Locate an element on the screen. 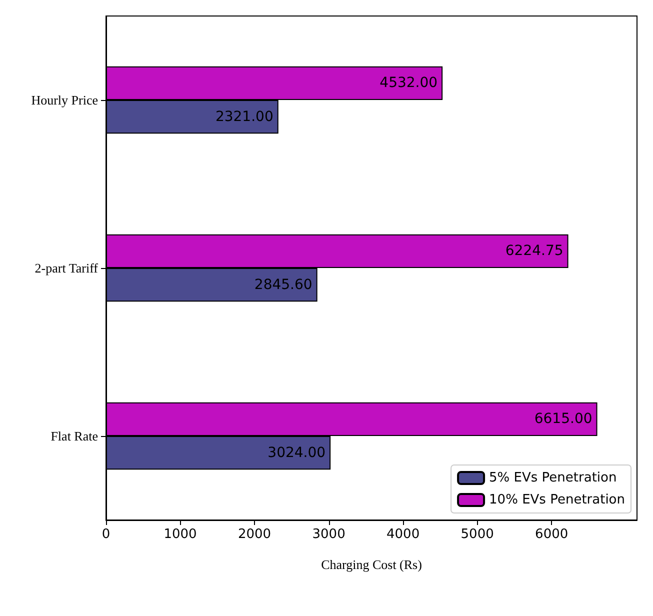  legend-label: 5% EVs Penetration is located at coordinates (553, 478).